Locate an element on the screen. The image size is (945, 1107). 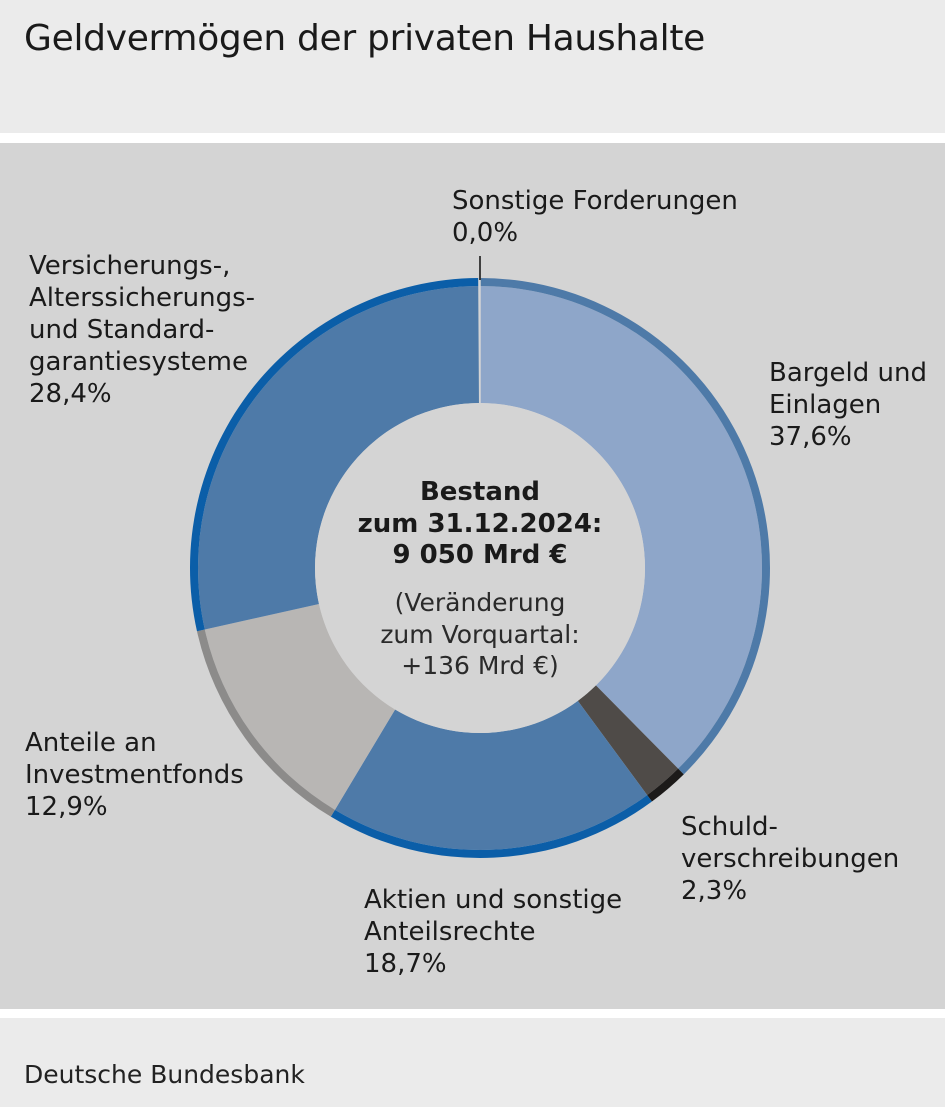
donut-hole is located at coordinates (480, 568).